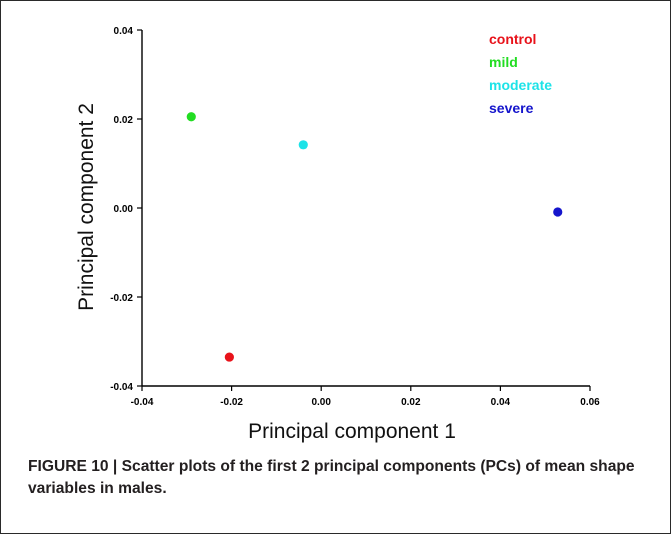  Describe the element at coordinates (520, 85) in the screenshot. I see `legend-entry-moderate: moderate` at that location.